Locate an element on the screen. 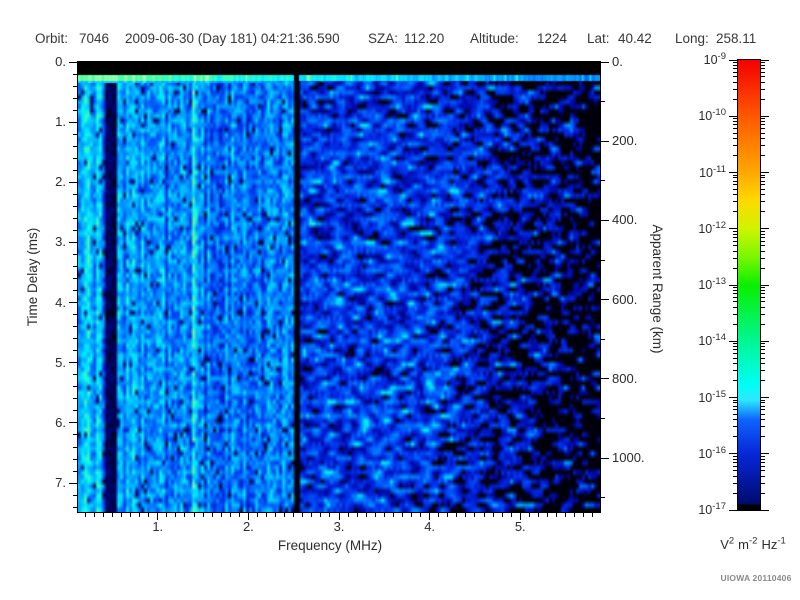 The width and height of the screenshot is (800, 600). x-axis-tick-label: 2. is located at coordinates (248, 526).